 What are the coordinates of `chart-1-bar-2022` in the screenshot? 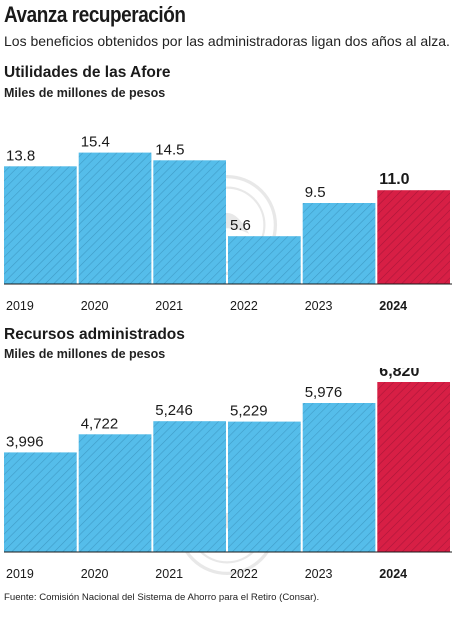 It's located at (264, 260).